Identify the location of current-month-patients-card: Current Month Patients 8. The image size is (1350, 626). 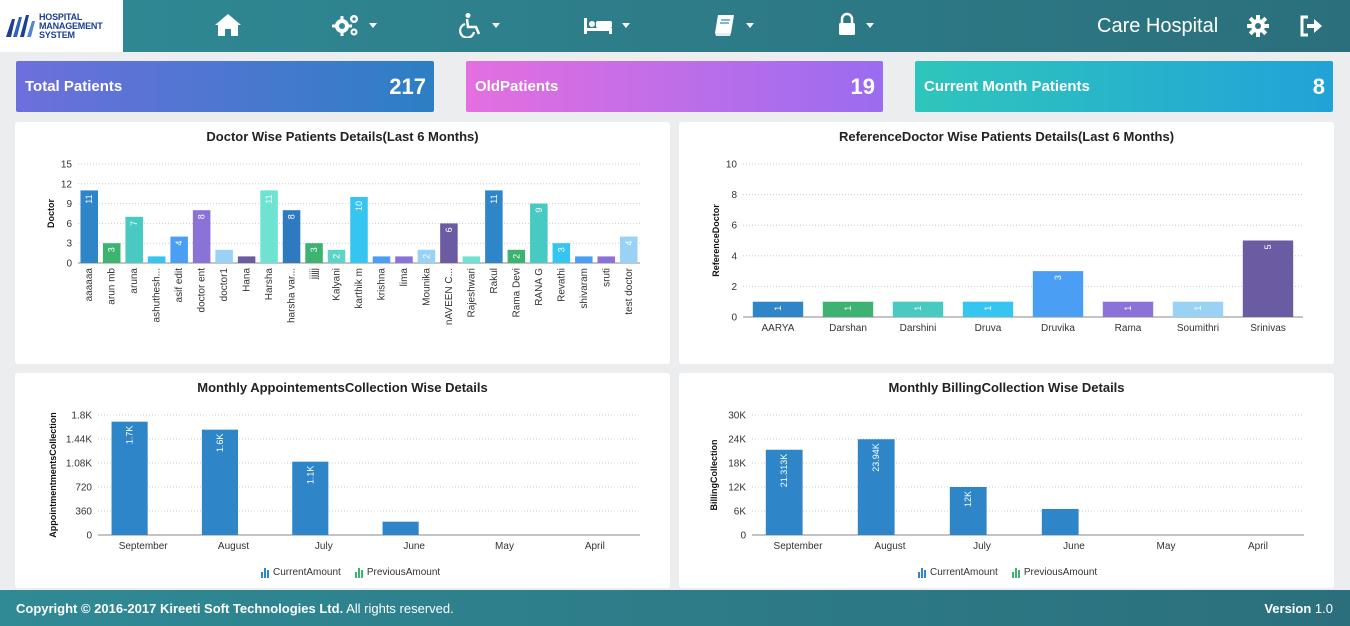
(1124, 86).